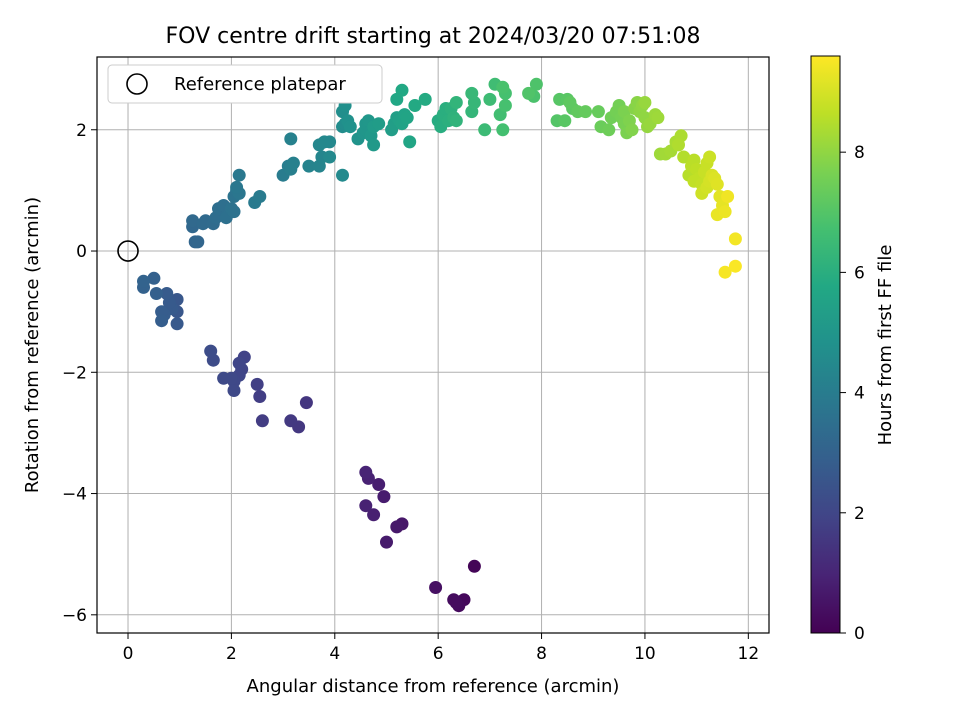  Describe the element at coordinates (859, 514) in the screenshot. I see `colorbar-tick-label: 2` at that location.